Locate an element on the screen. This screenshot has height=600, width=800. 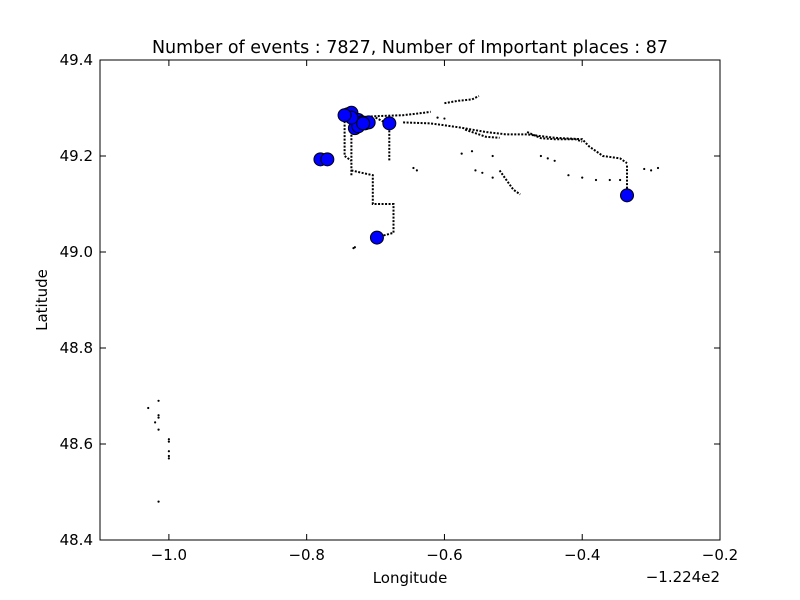
y-tick-label: 48.6 is located at coordinates (76, 444).